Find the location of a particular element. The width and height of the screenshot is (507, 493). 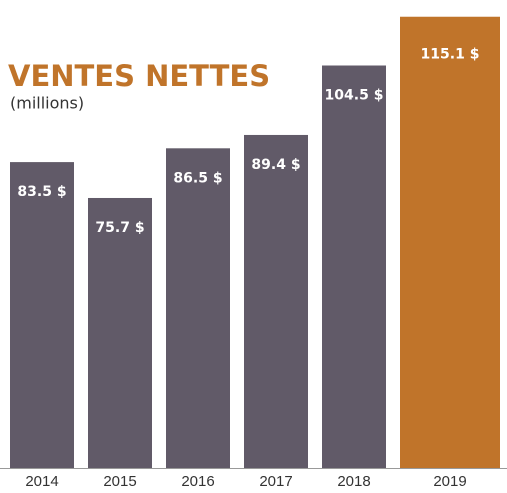

value-label: 83.5 $ is located at coordinates (41, 192).